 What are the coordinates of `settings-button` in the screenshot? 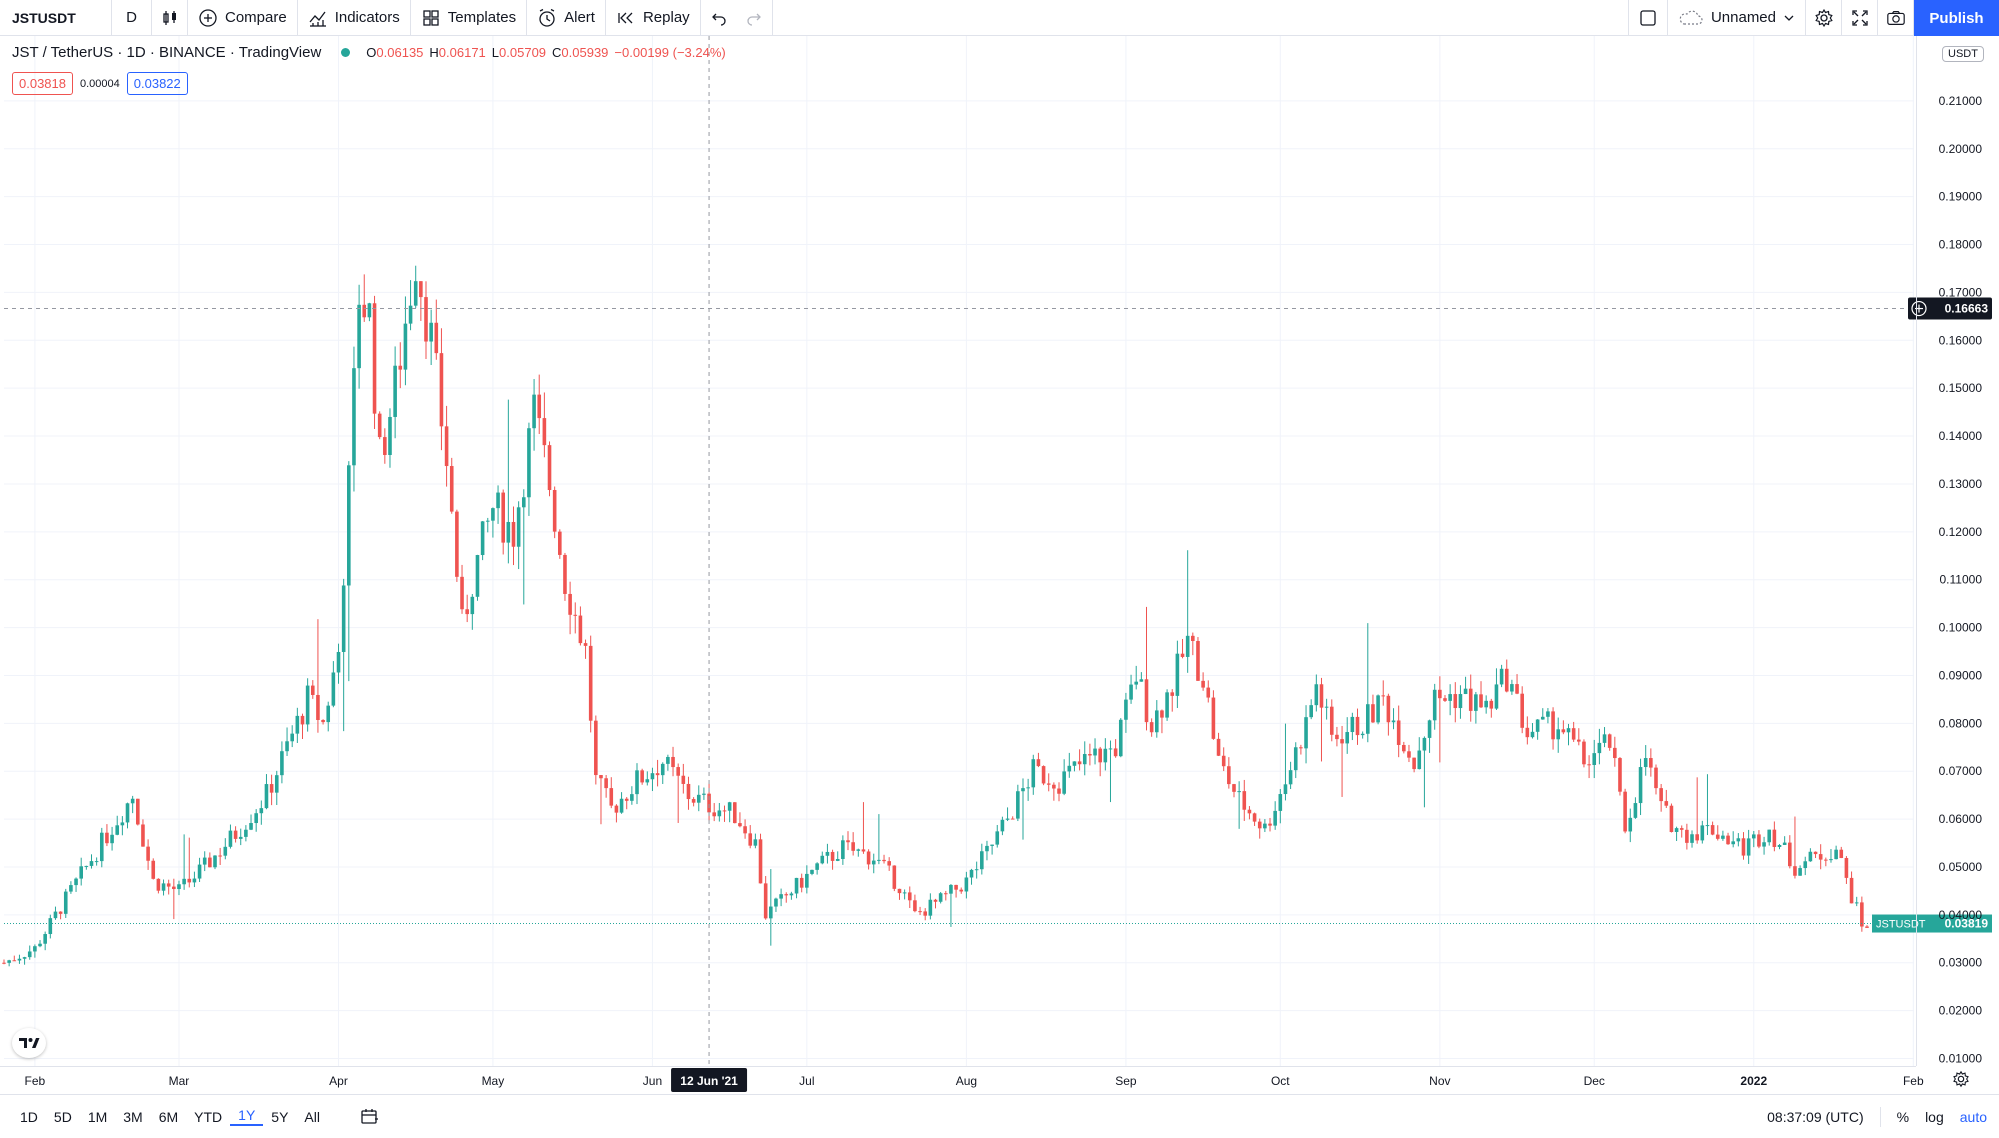 It's located at (1824, 18).